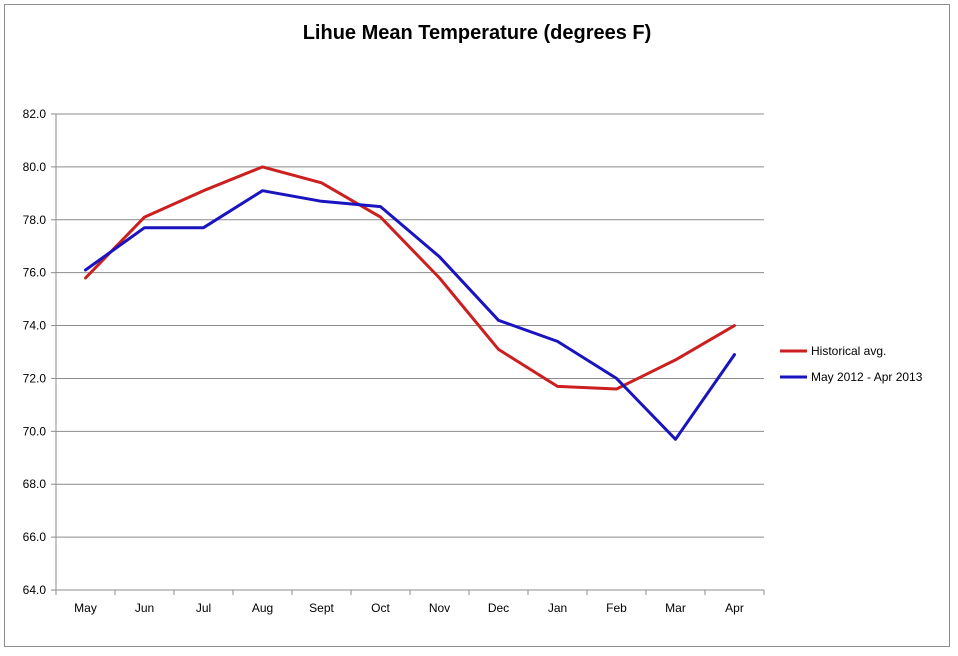  What do you see at coordinates (557, 608) in the screenshot?
I see `x-tick-label: Jan` at bounding box center [557, 608].